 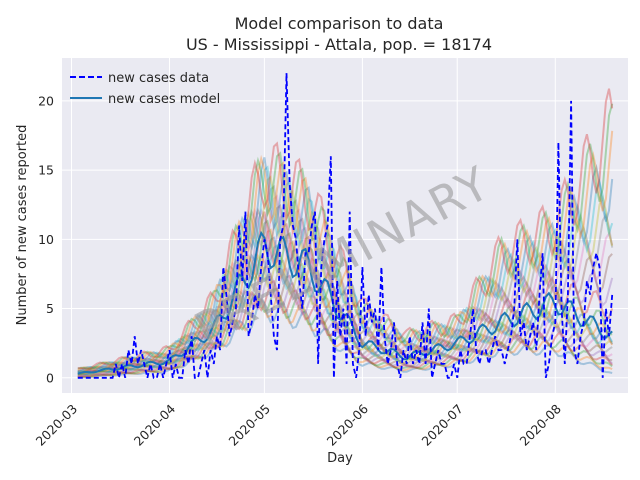 I want to click on x-tick-label: 2020-06, so click(x=348, y=425).